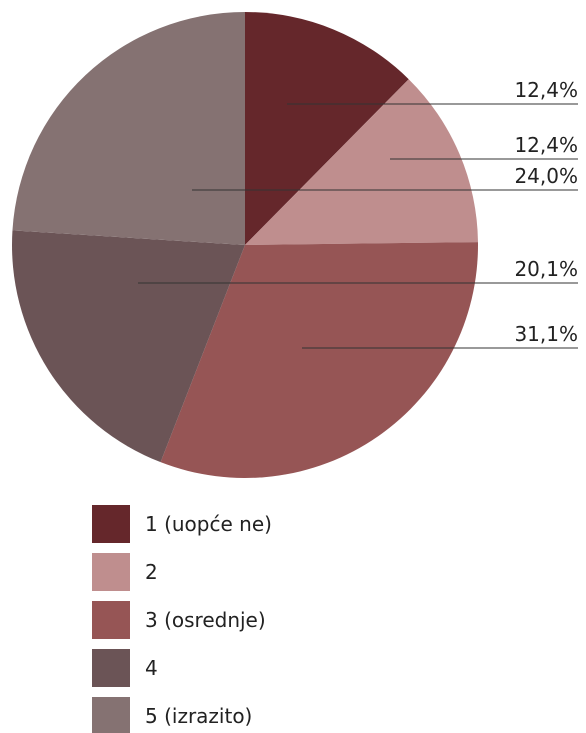 The width and height of the screenshot is (586, 733). Describe the element at coordinates (546, 334) in the screenshot. I see `data-label: 31,1%` at that location.